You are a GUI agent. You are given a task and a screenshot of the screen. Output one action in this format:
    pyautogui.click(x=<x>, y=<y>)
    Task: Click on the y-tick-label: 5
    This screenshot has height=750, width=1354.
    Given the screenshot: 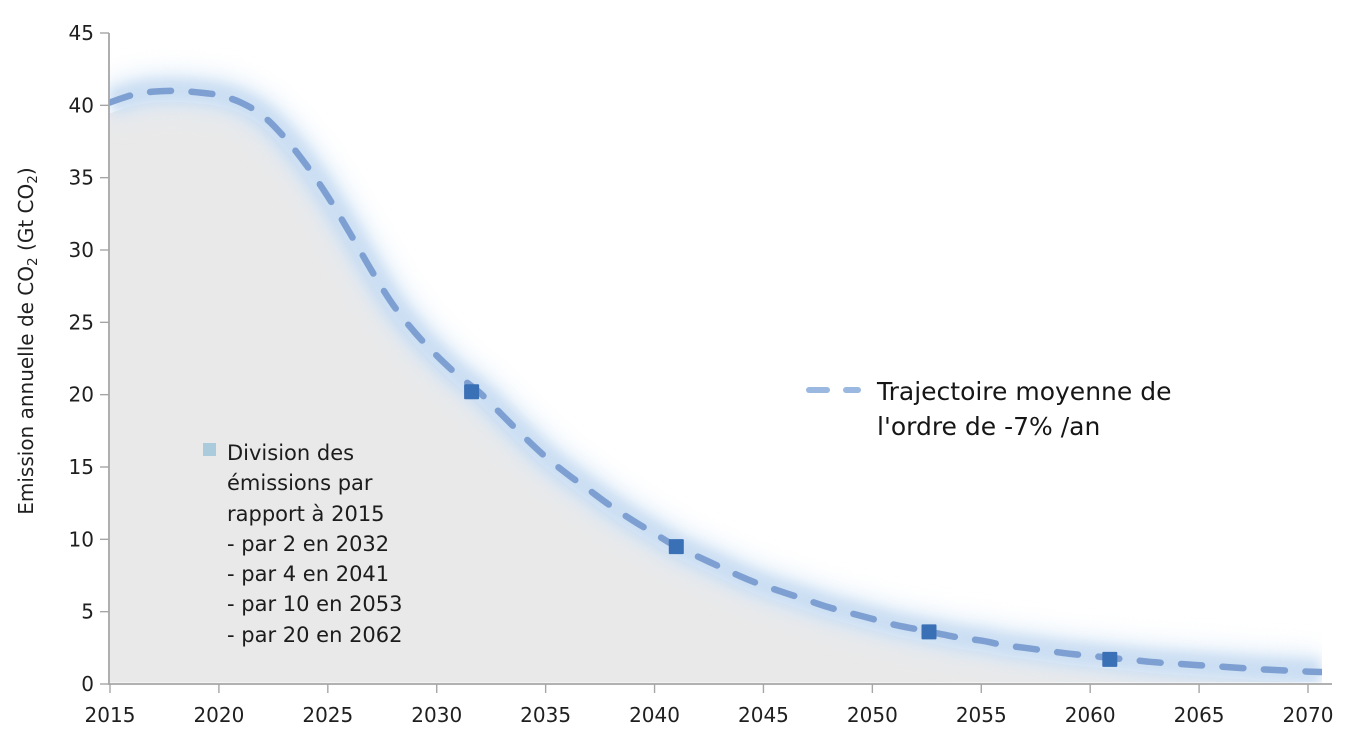 What is the action you would take?
    pyautogui.click(x=87, y=612)
    